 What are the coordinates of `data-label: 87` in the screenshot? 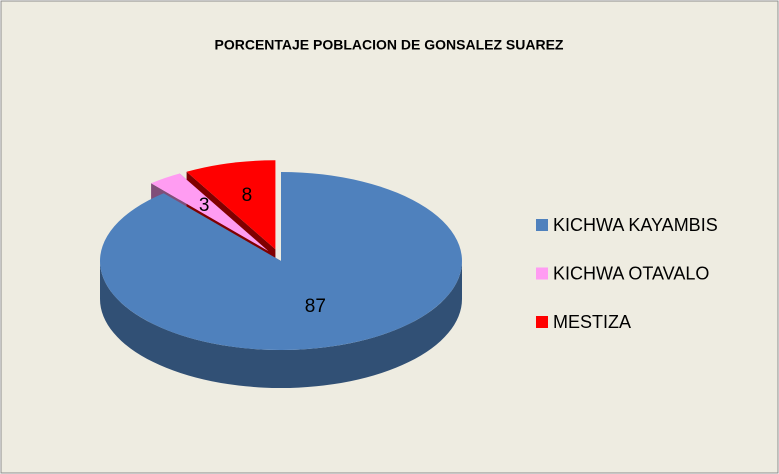 It's located at (315, 306).